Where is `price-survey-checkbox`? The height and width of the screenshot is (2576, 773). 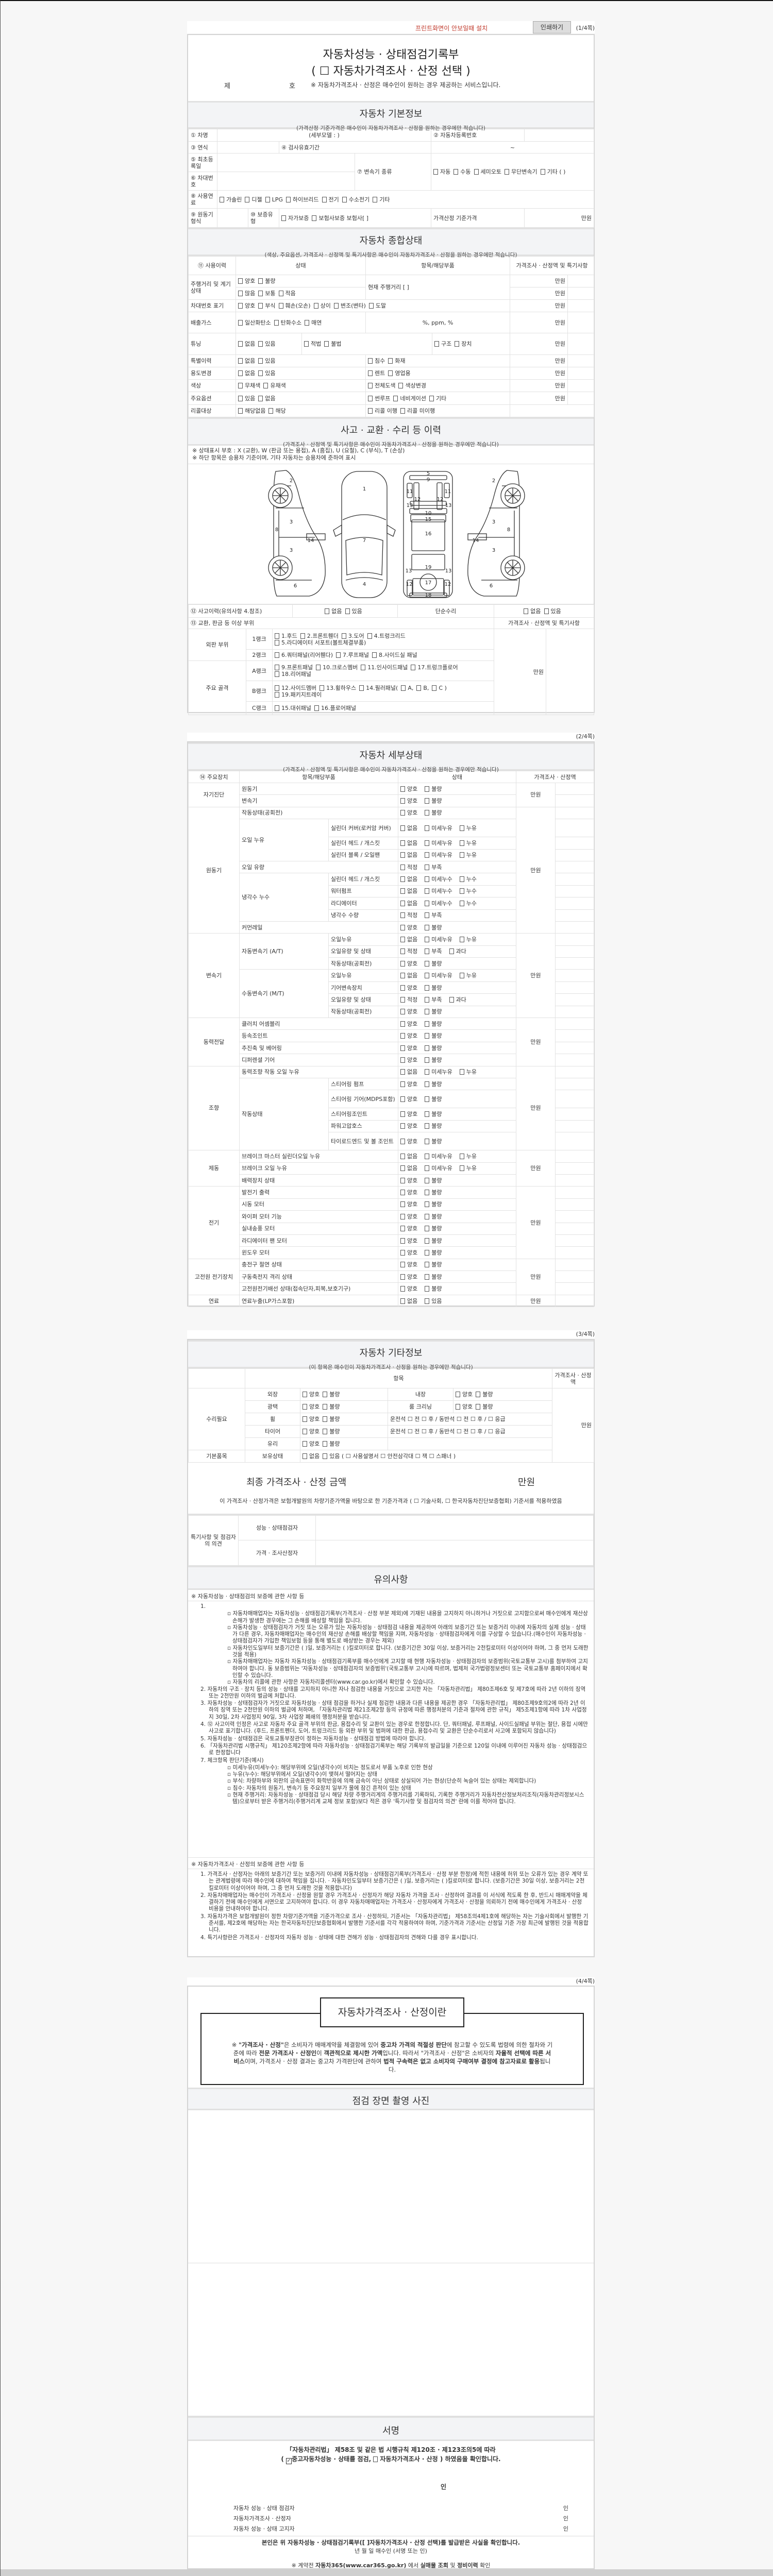 price-survey-checkbox is located at coordinates (375, 2459).